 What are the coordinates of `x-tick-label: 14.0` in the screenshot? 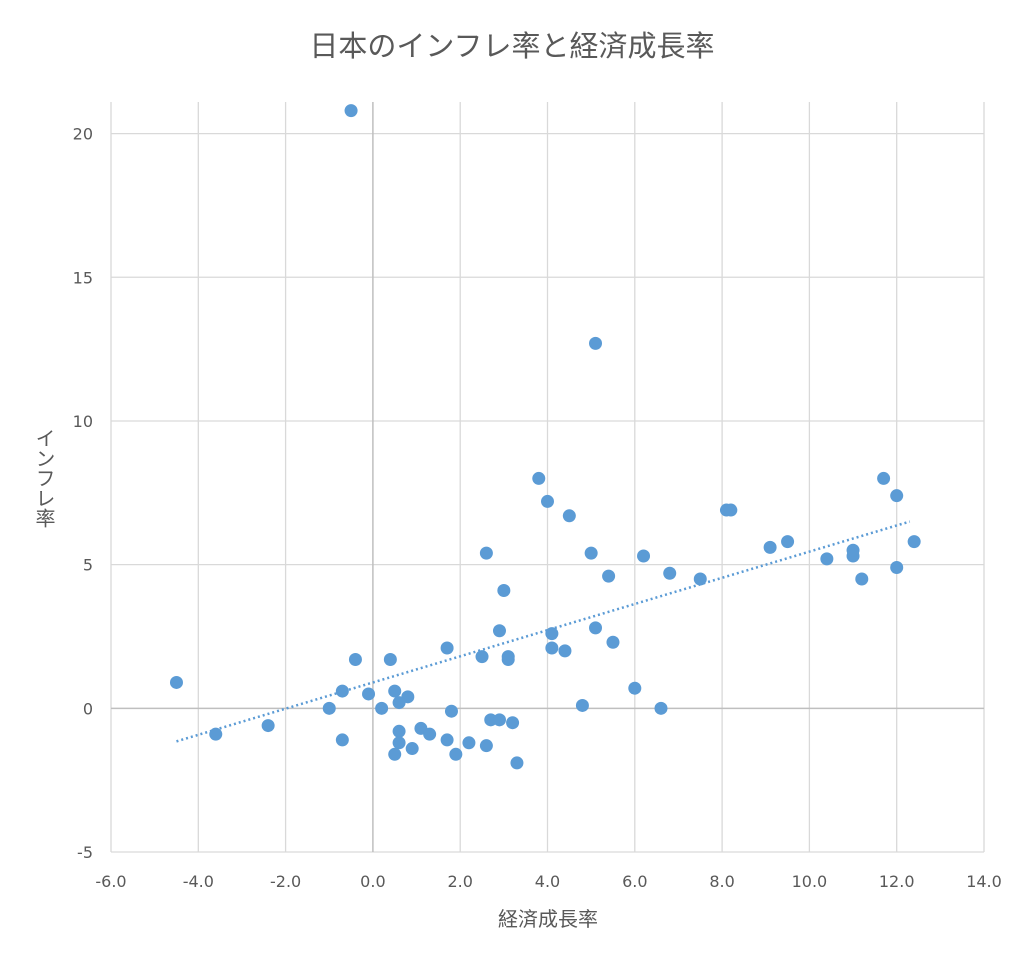 It's located at (984, 881).